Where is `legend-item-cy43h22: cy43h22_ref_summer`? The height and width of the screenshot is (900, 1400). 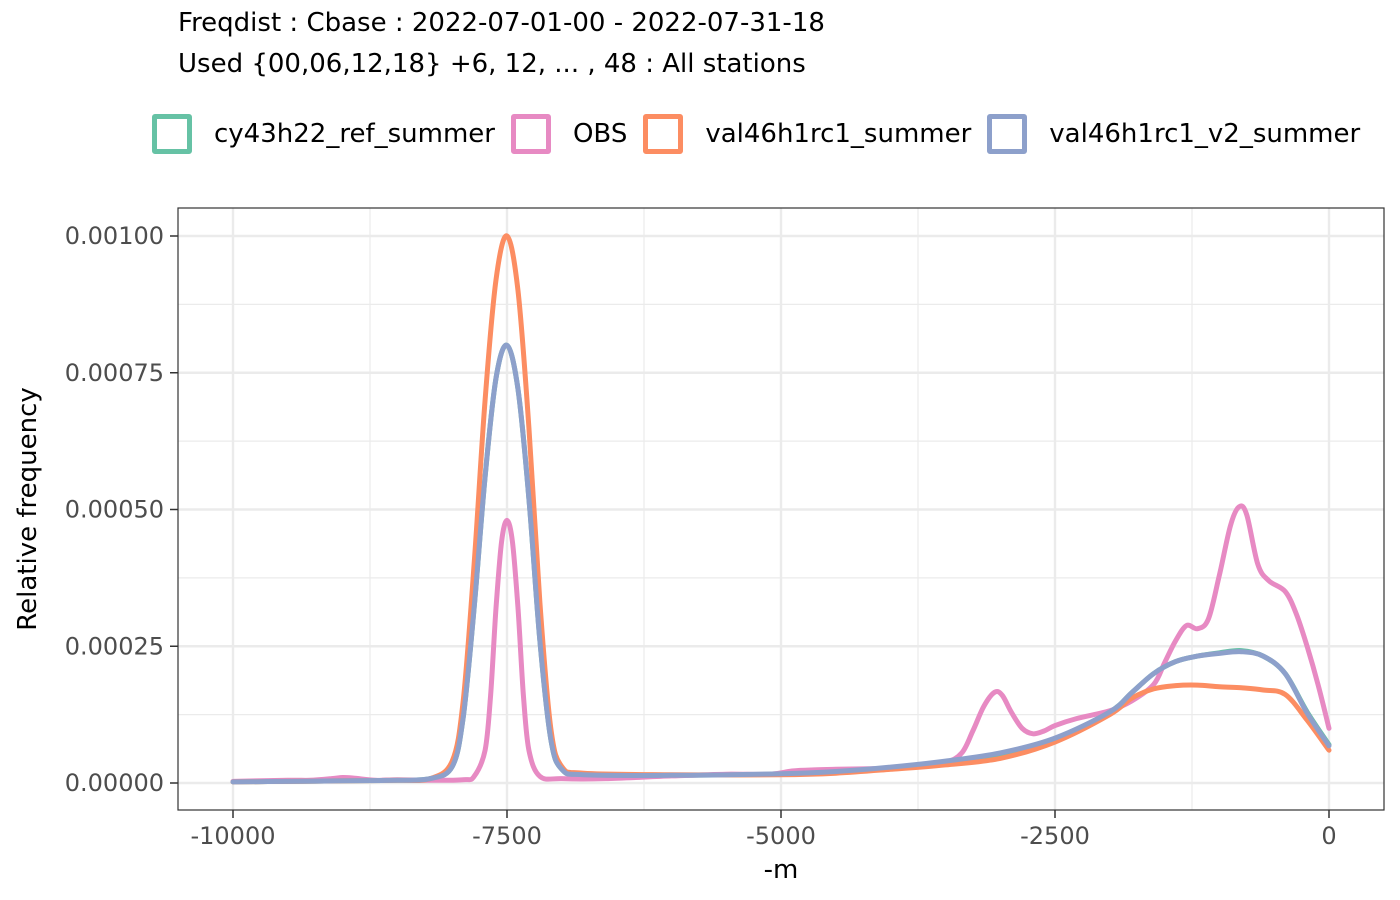
legend-item-cy43h22: cy43h22_ref_summer is located at coordinates (323, 134).